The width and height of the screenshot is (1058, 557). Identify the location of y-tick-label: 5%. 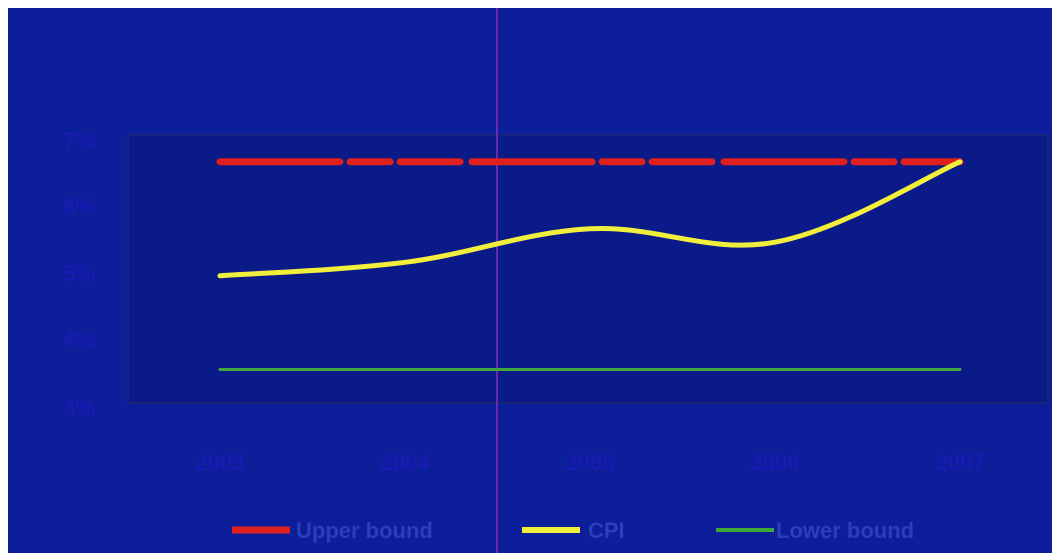
(79, 273).